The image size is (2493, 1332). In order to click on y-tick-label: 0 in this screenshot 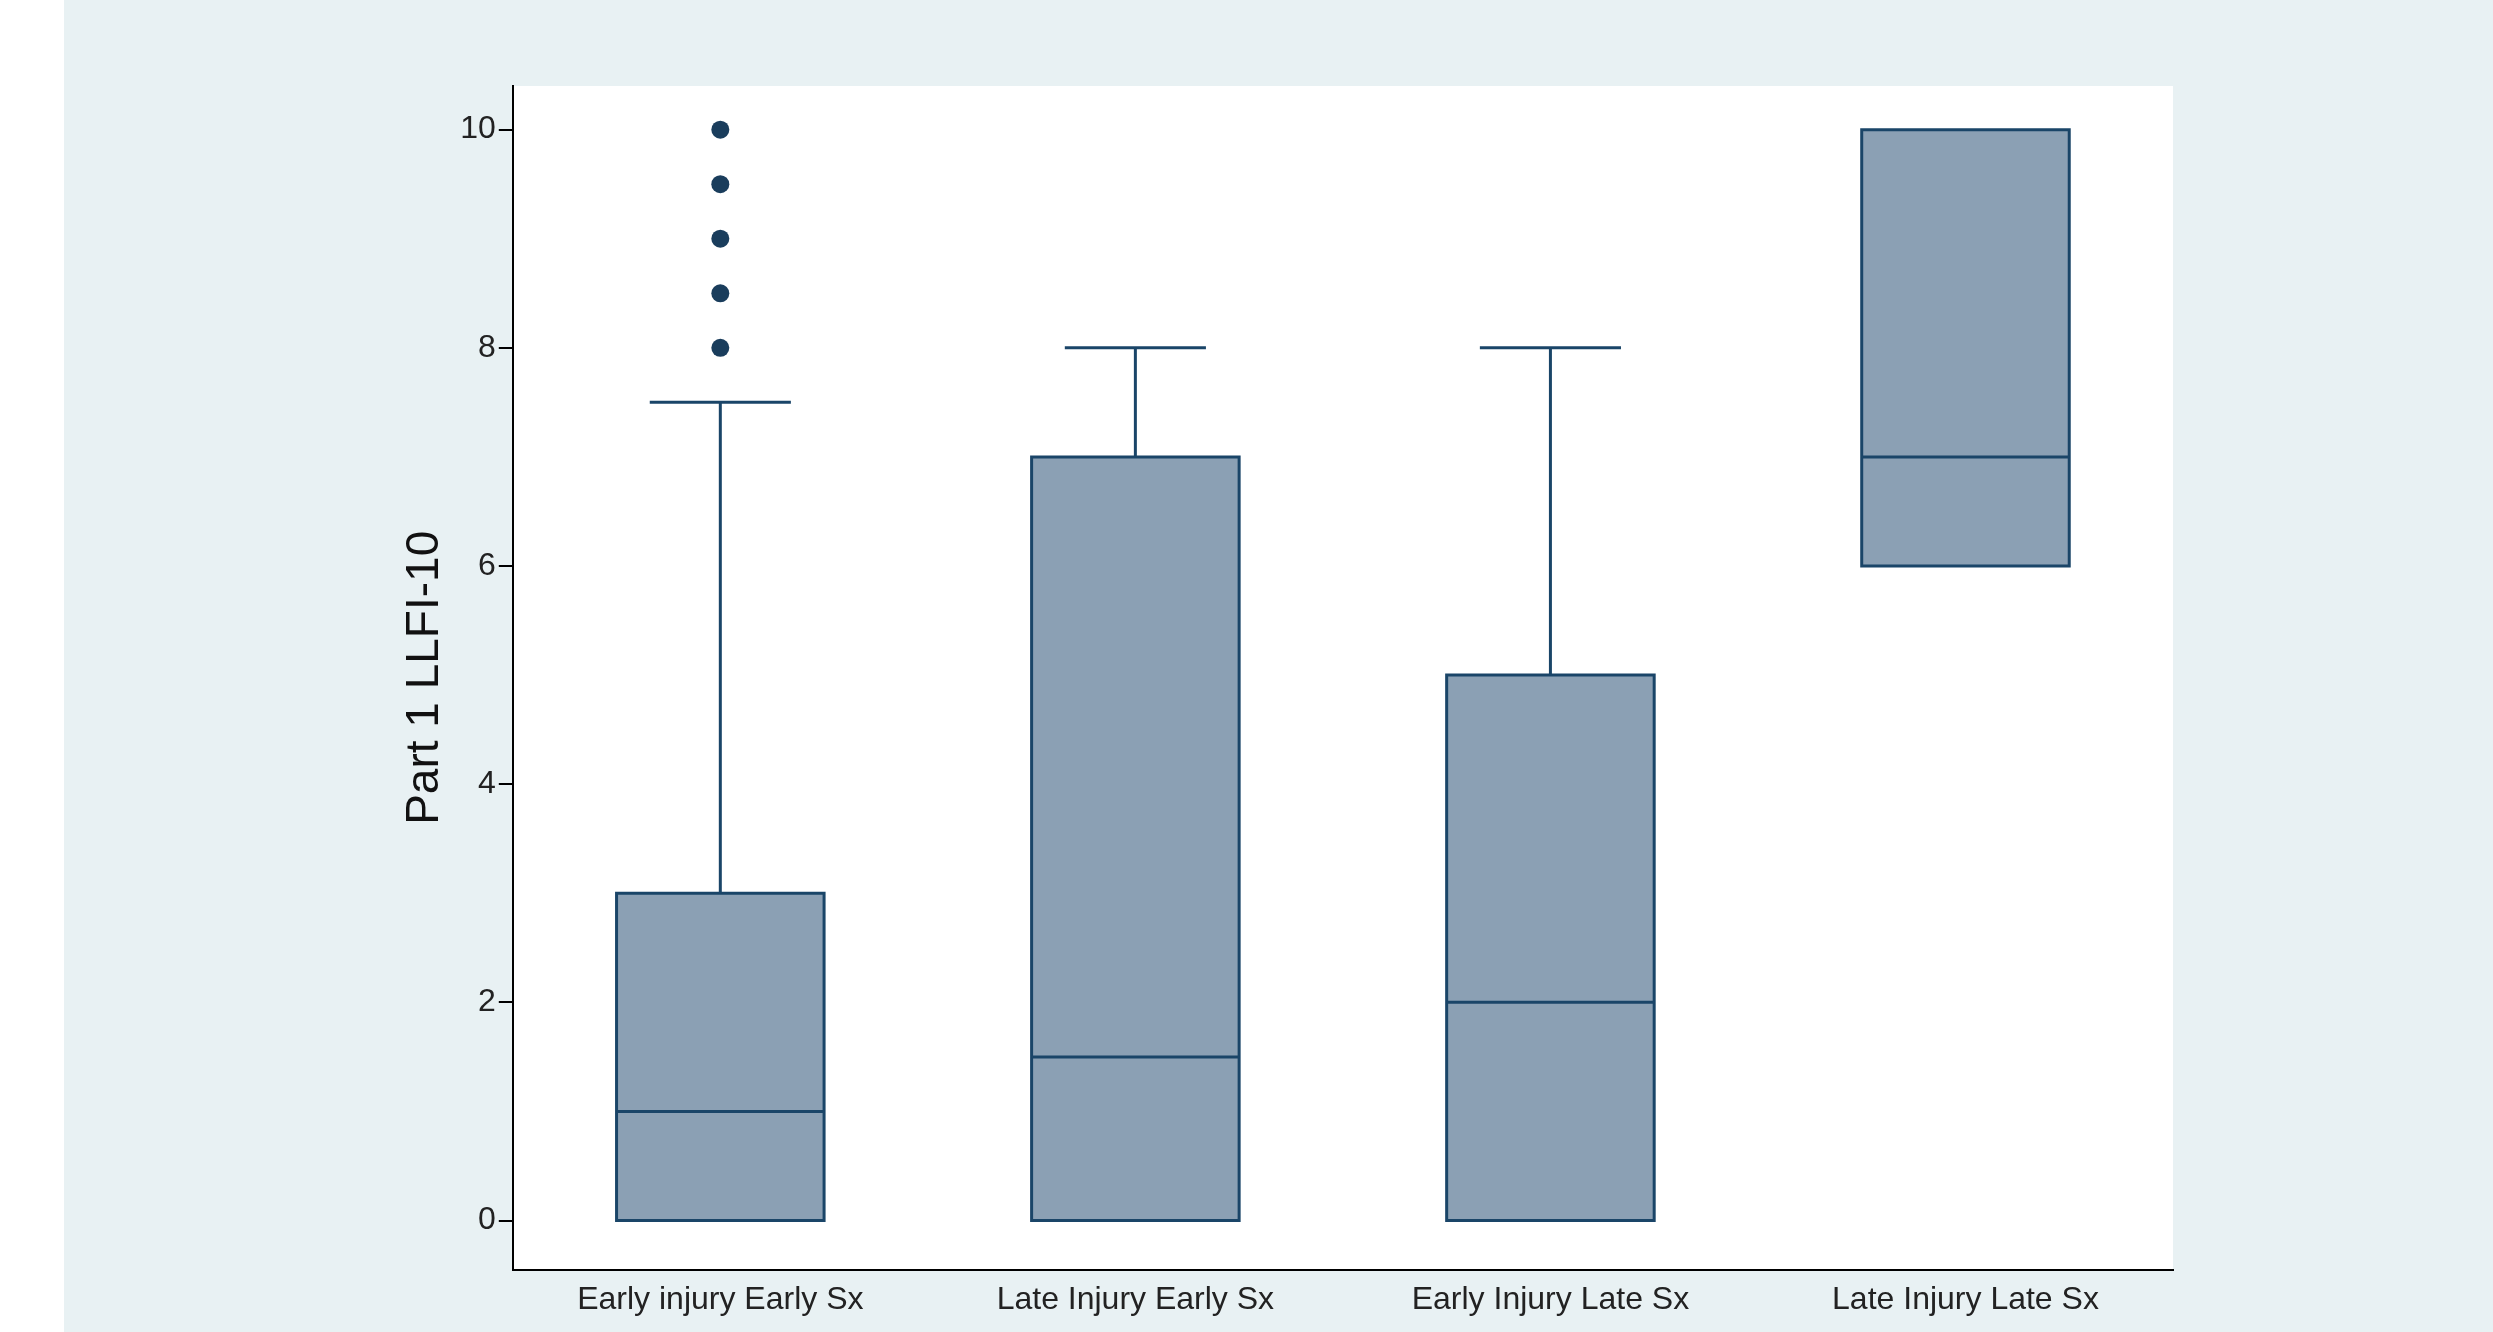, I will do `click(487, 1218)`.